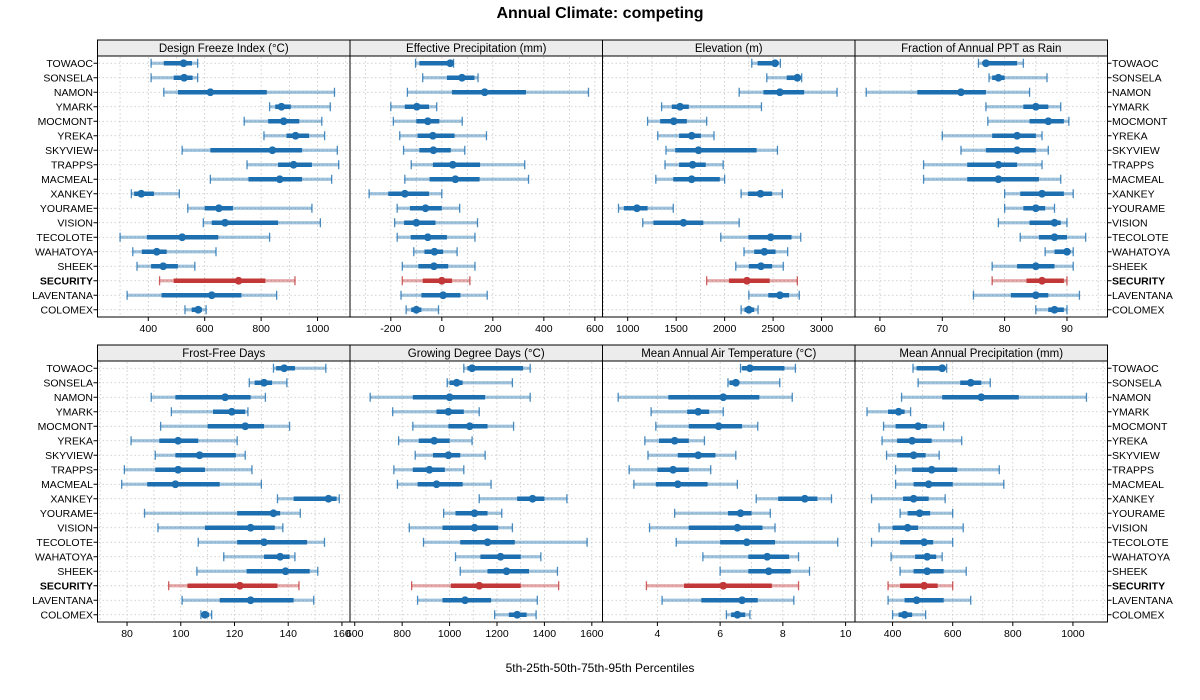  Describe the element at coordinates (220, 528) in the screenshot. I see `percentile-row-vision` at that location.